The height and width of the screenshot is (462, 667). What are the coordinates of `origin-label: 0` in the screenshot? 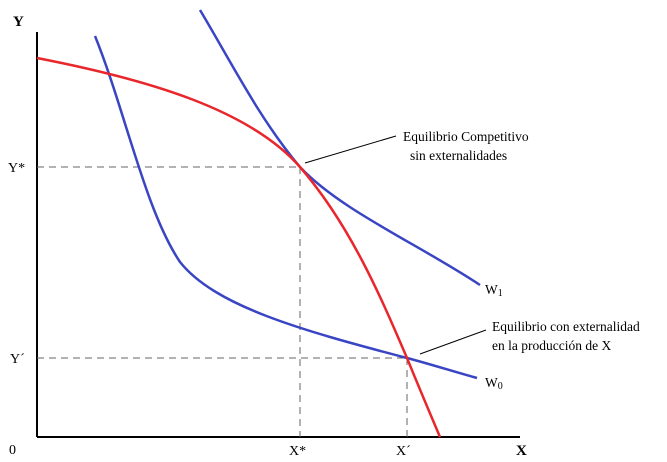 It's located at (12, 450).